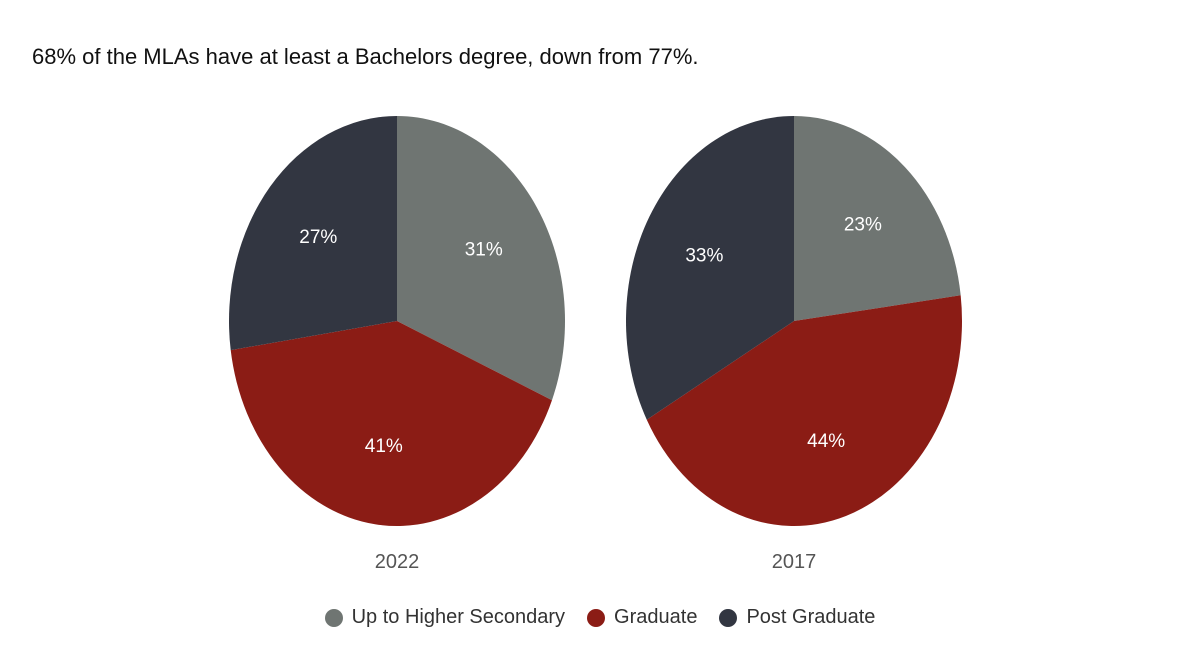 The height and width of the screenshot is (650, 1200). What do you see at coordinates (728, 617) in the screenshot?
I see `legend-swatch-post-graduate` at bounding box center [728, 617].